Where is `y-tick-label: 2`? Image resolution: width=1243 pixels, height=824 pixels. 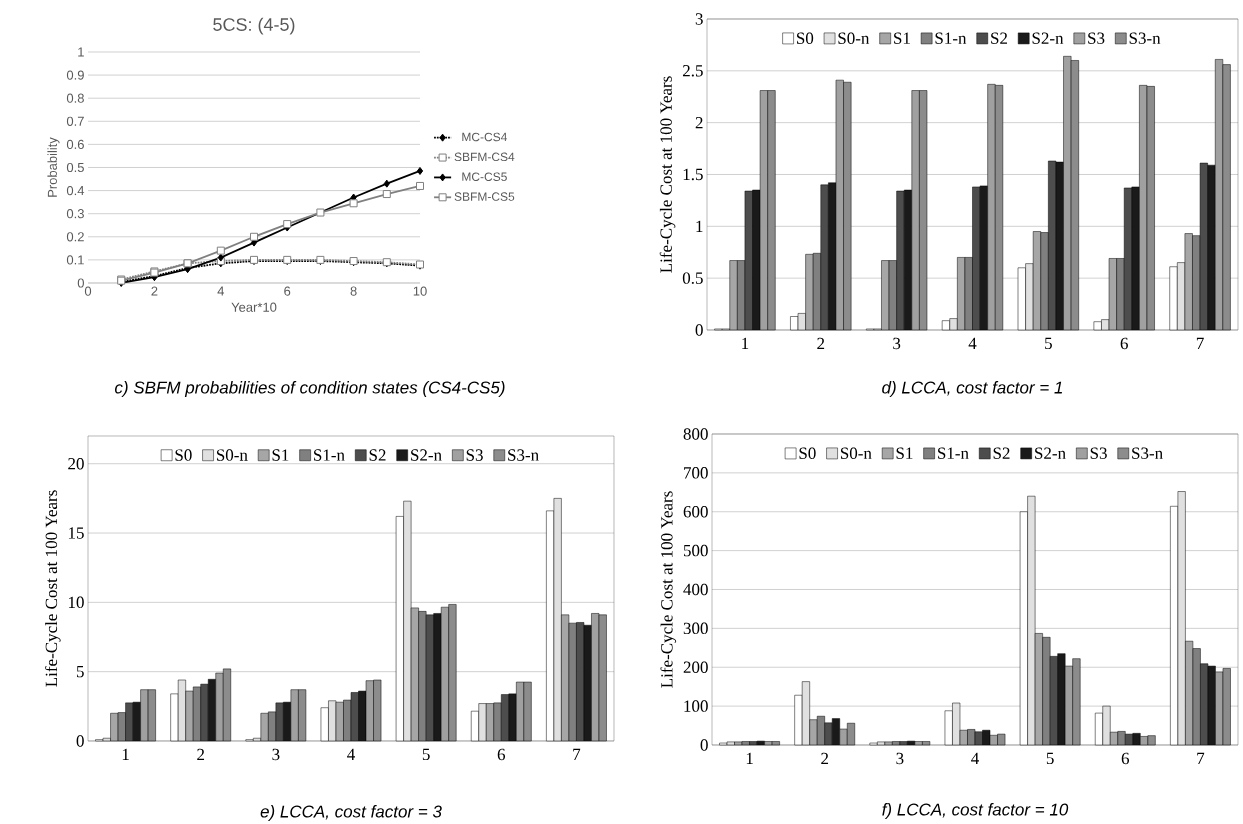
y-tick-label: 2 is located at coordinates (699, 123).